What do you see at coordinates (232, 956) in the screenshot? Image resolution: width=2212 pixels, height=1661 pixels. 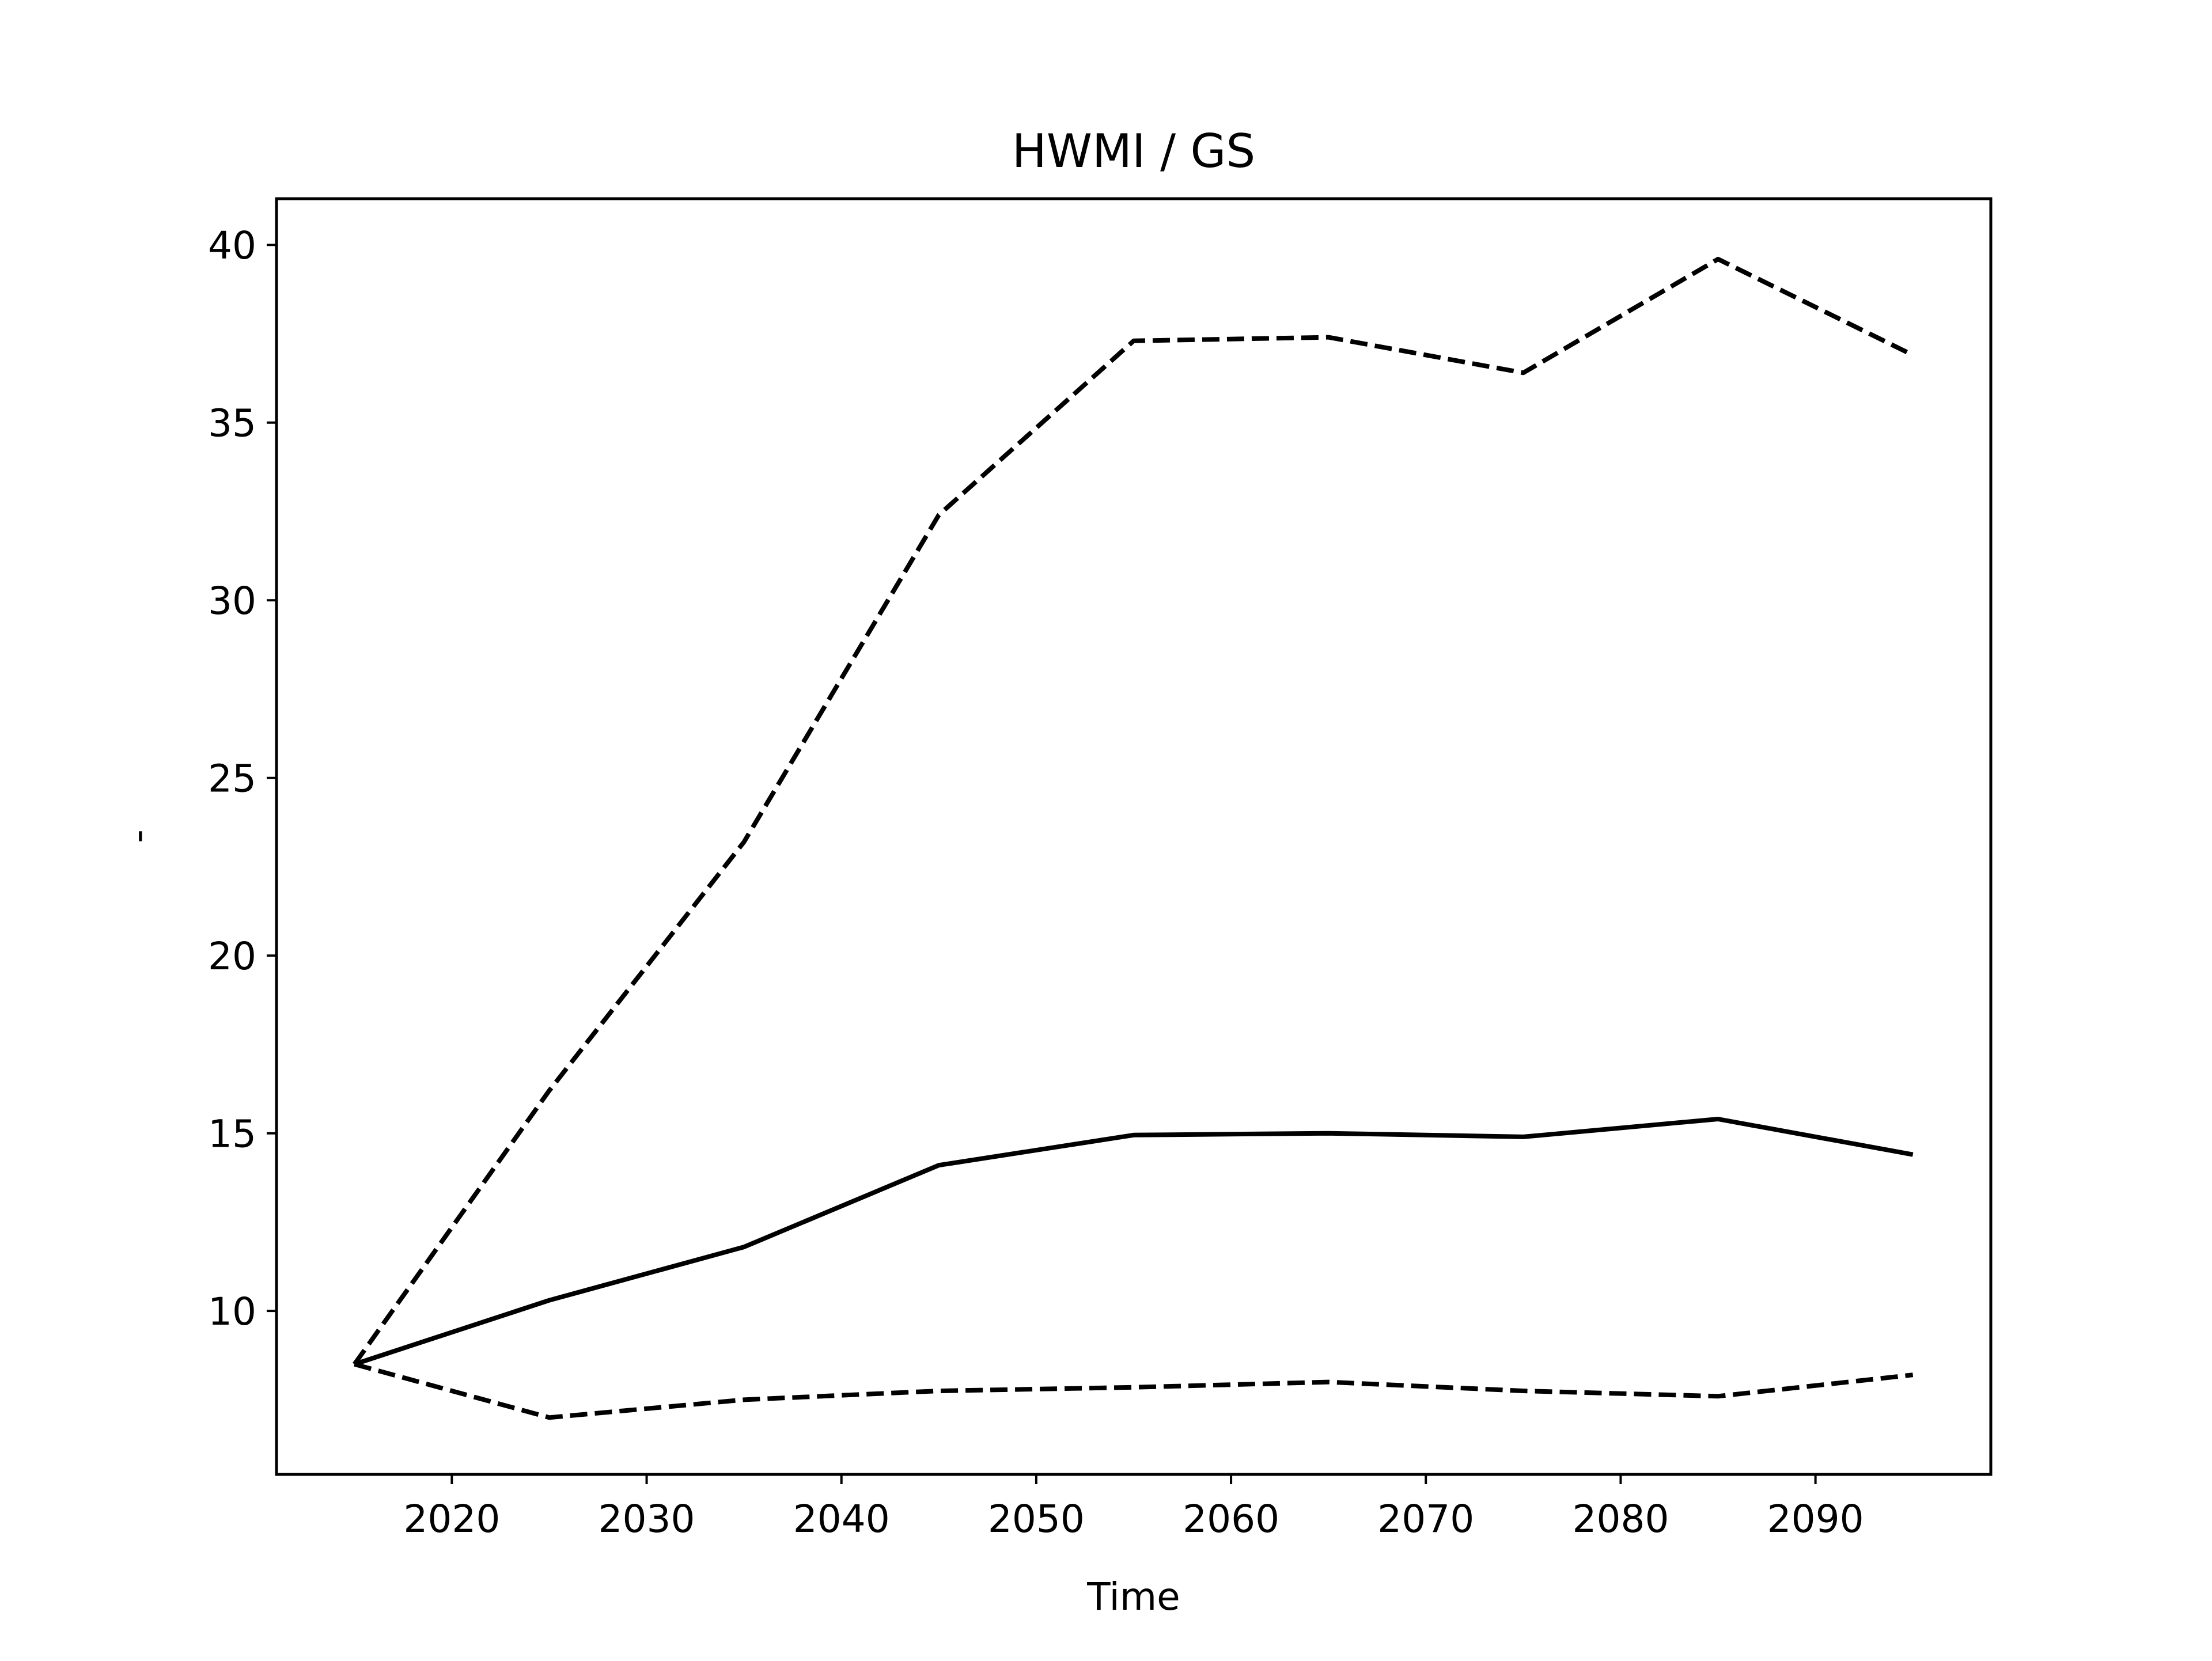 I see `y-tick-label-20: 20` at bounding box center [232, 956].